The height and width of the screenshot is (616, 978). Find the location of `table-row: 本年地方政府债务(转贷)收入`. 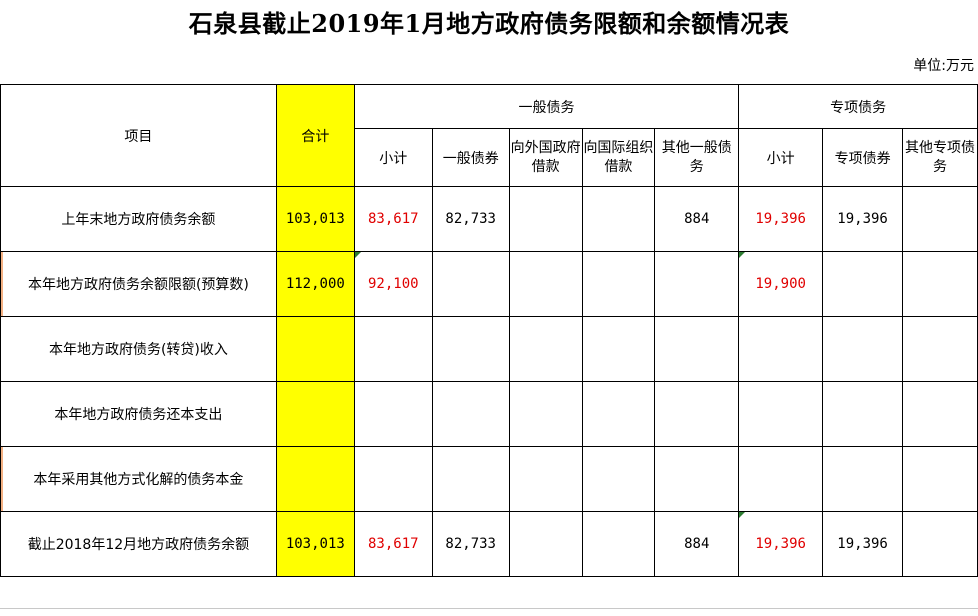

table-row: 本年地方政府债务(转贷)收入 is located at coordinates (489, 349).